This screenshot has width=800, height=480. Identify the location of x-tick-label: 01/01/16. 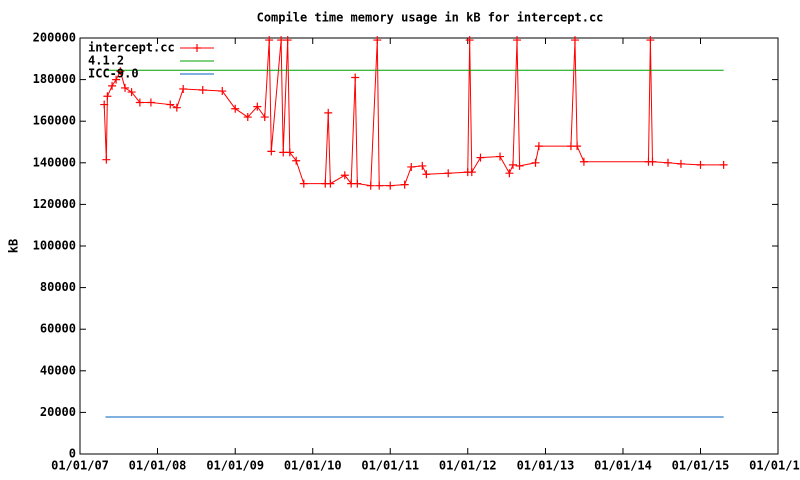
(774, 466).